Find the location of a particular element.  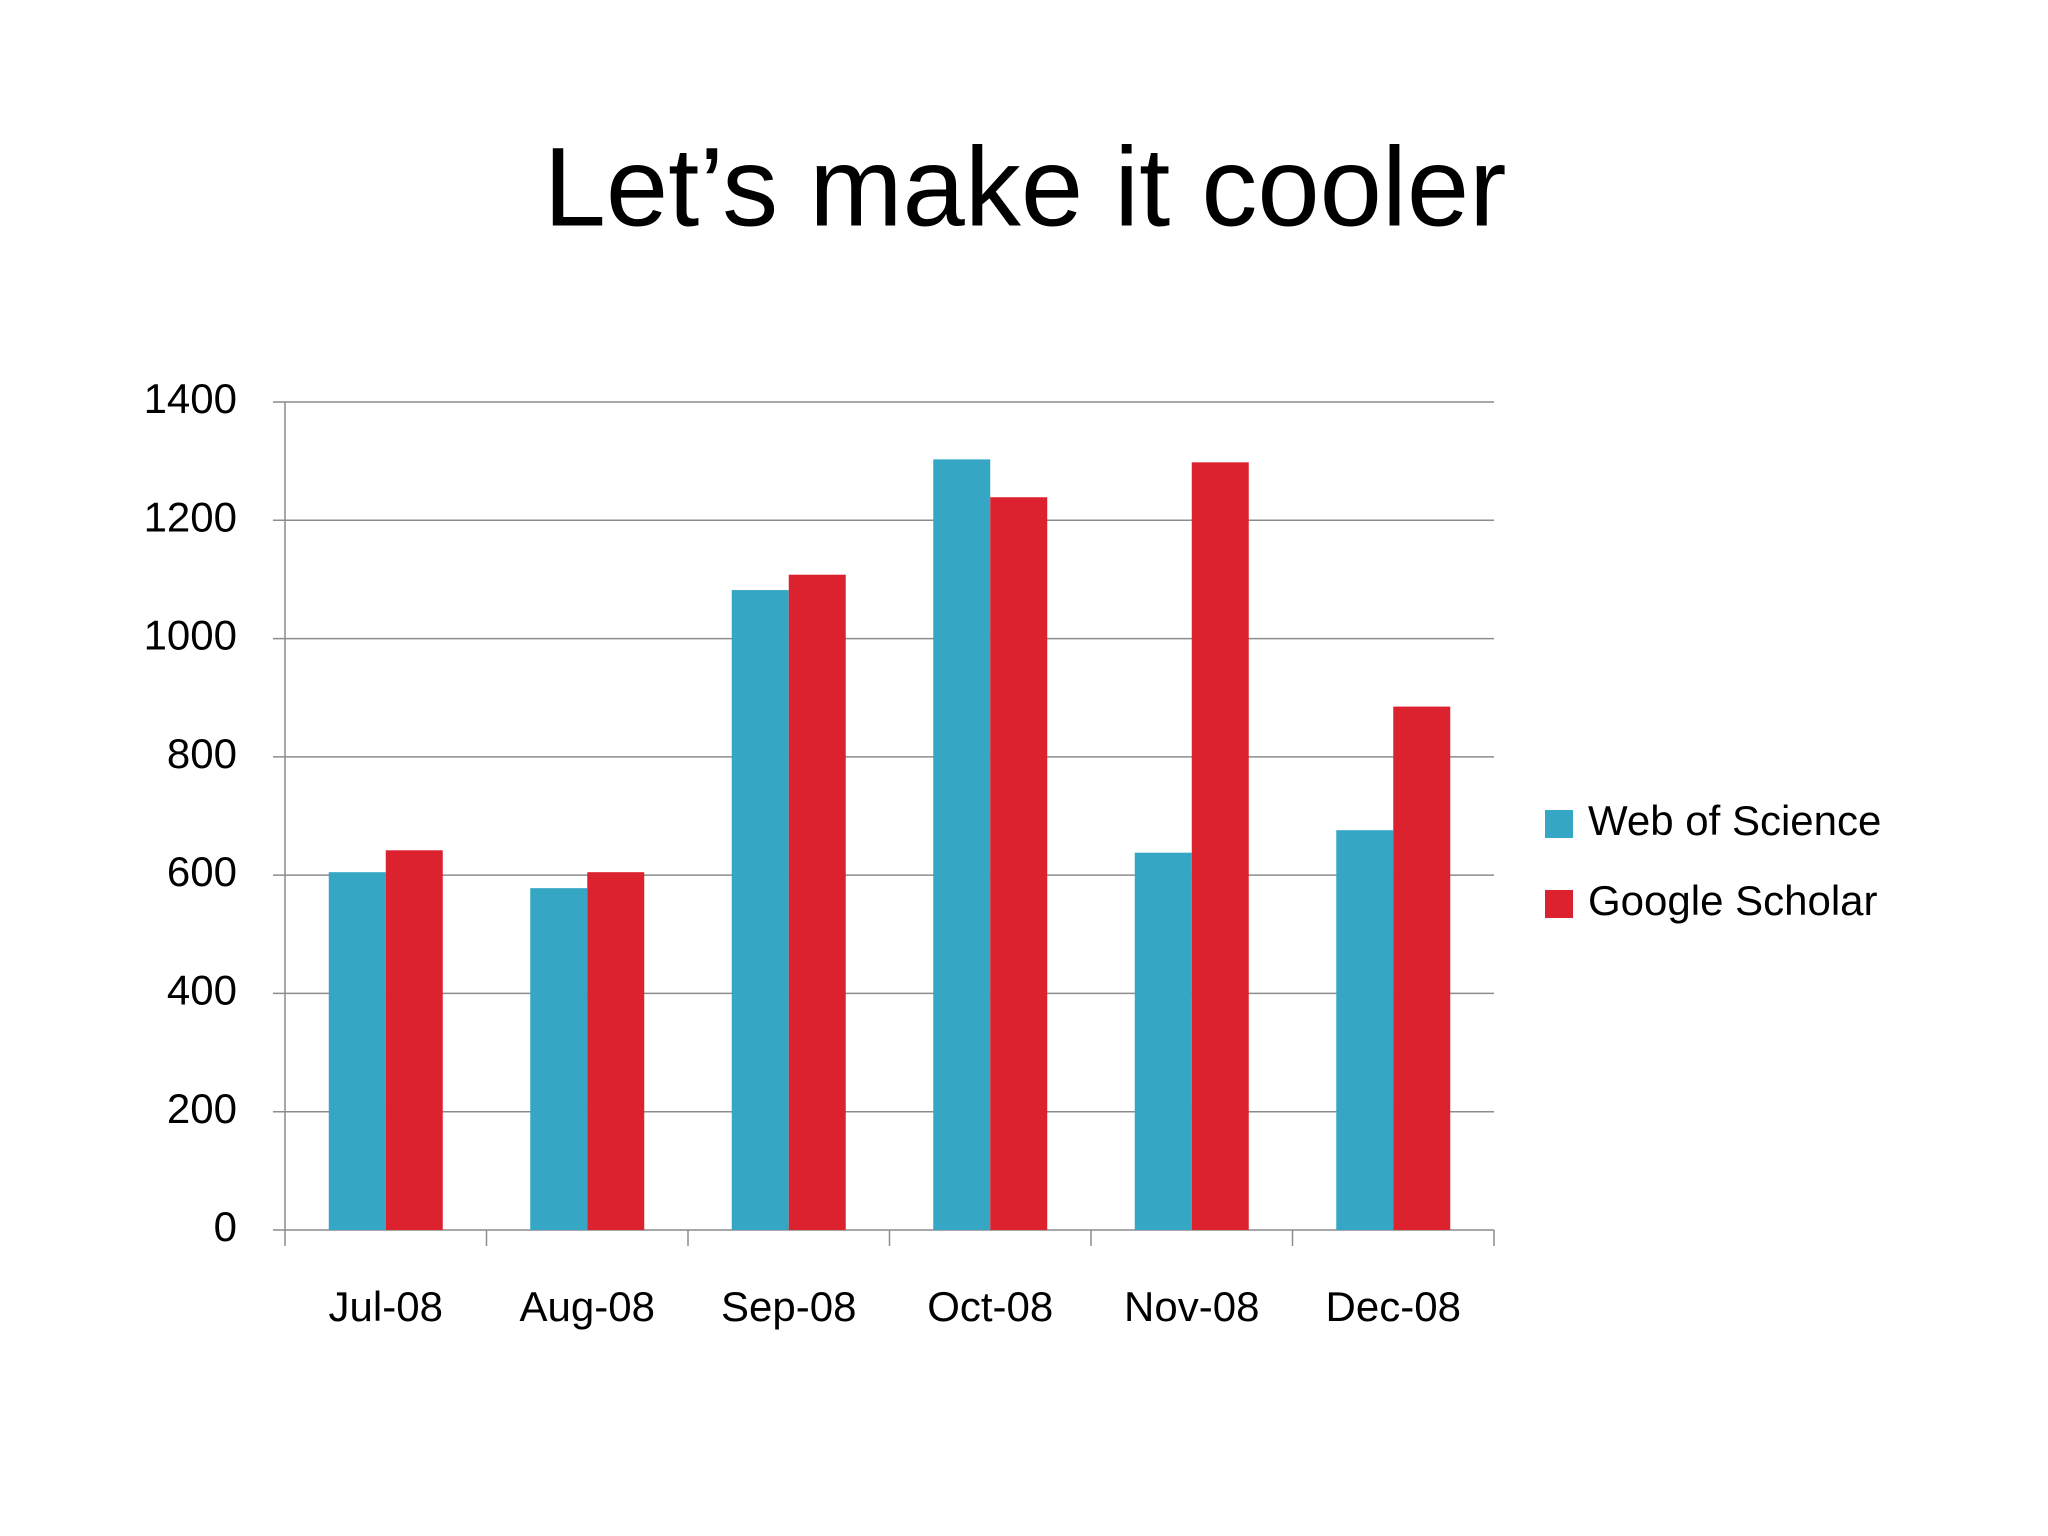

y-tick-label: 600 is located at coordinates (202, 871).